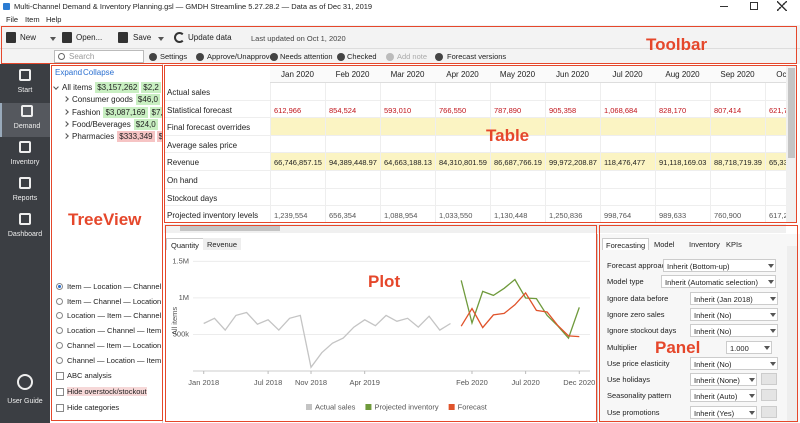  Describe the element at coordinates (718, 282) in the screenshot. I see `dropdown: Inherit (Automatic selection)` at that location.